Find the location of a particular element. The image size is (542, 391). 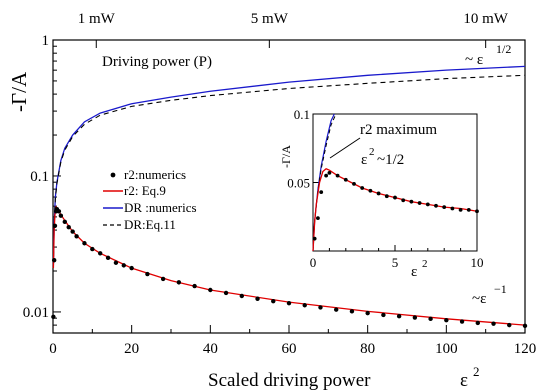

y-tick-label: 1 is located at coordinates (46, 41).